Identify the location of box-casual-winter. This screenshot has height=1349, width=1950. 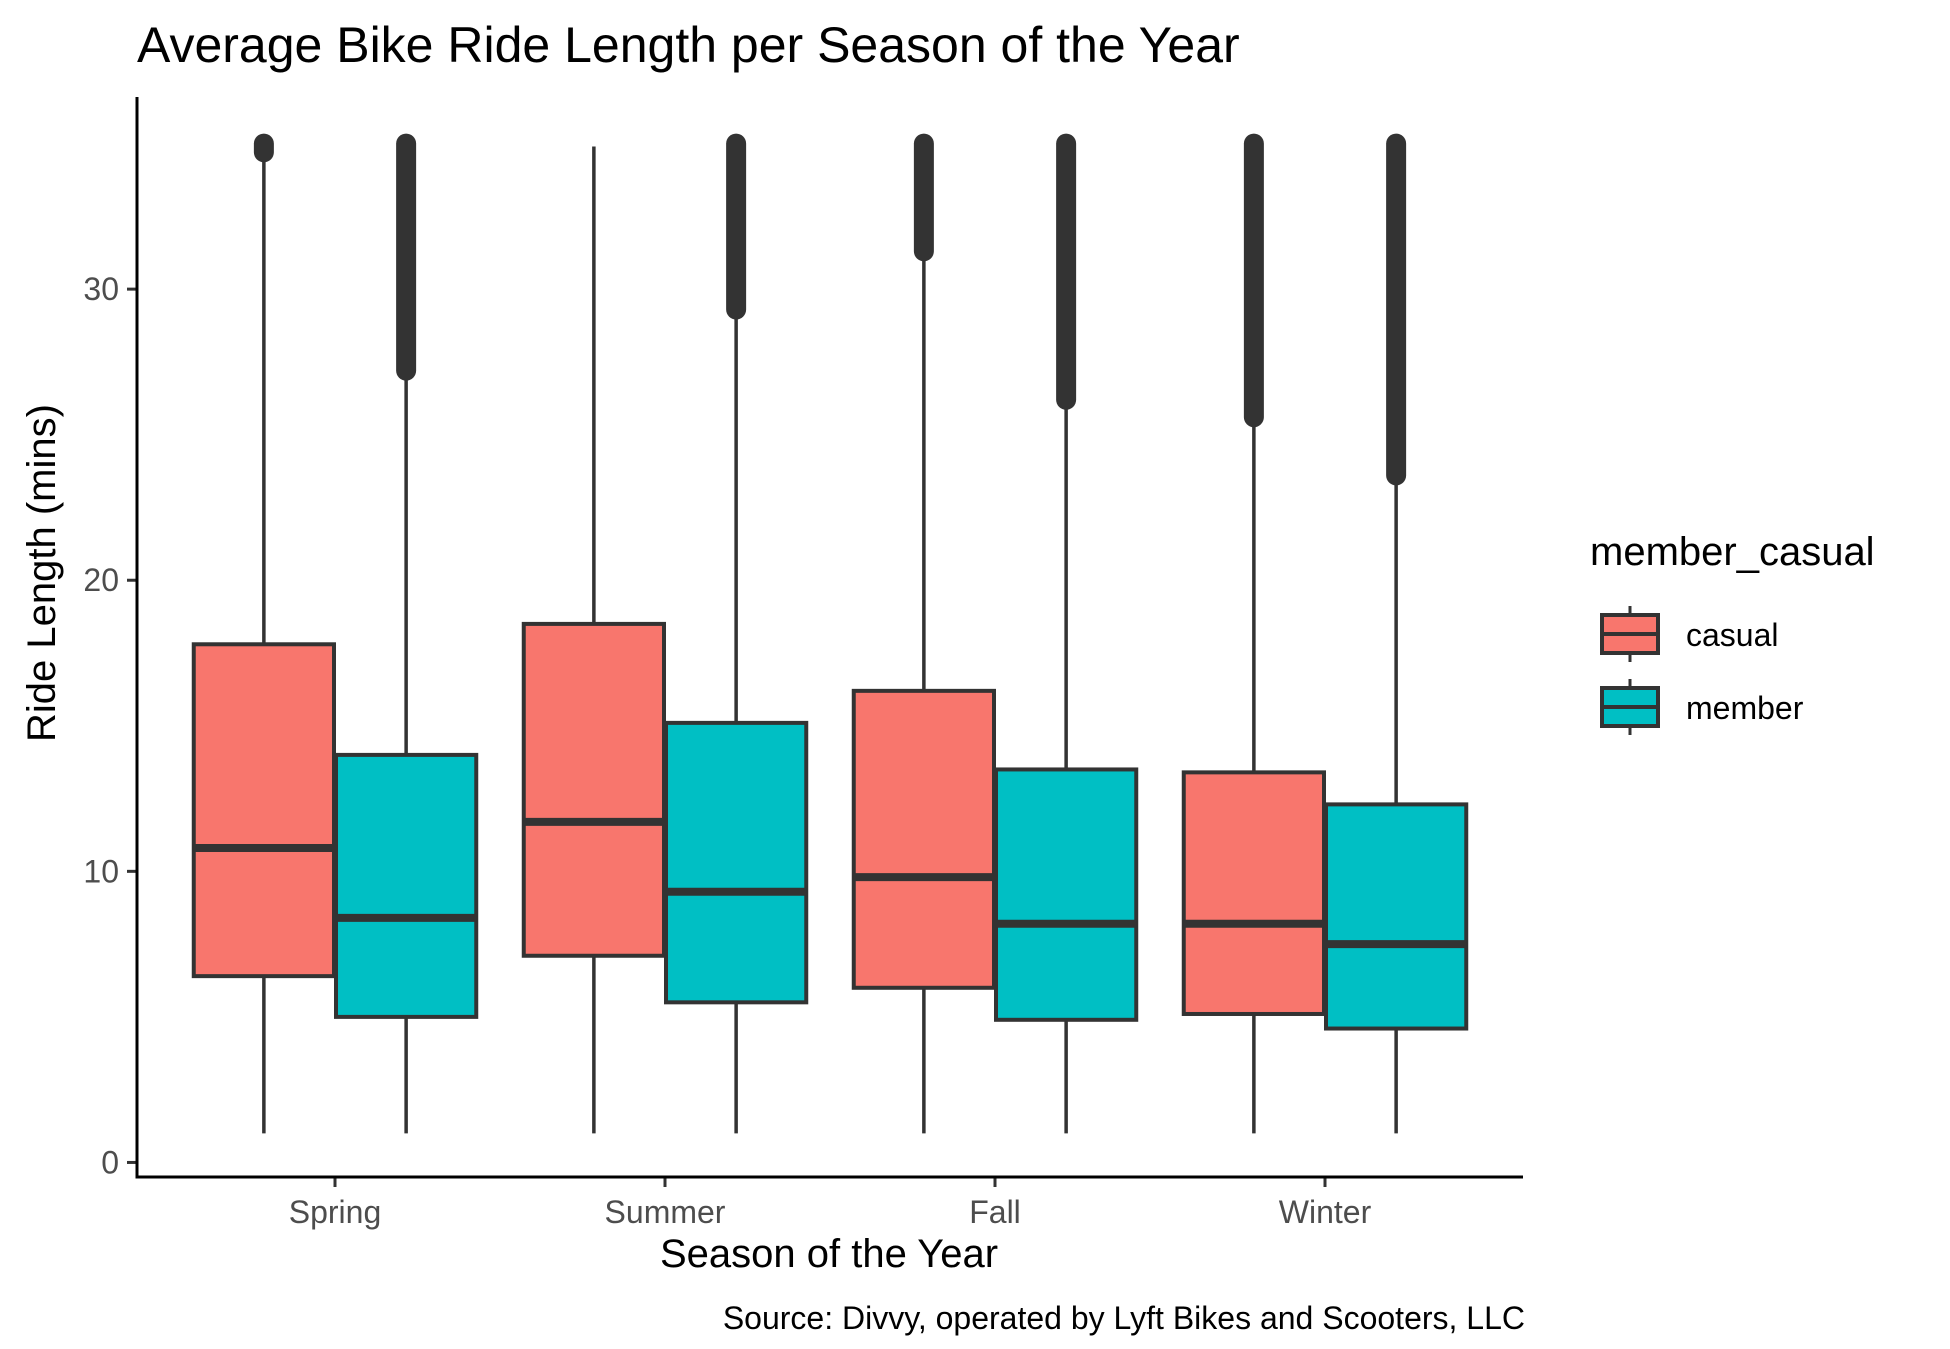
(1253, 633).